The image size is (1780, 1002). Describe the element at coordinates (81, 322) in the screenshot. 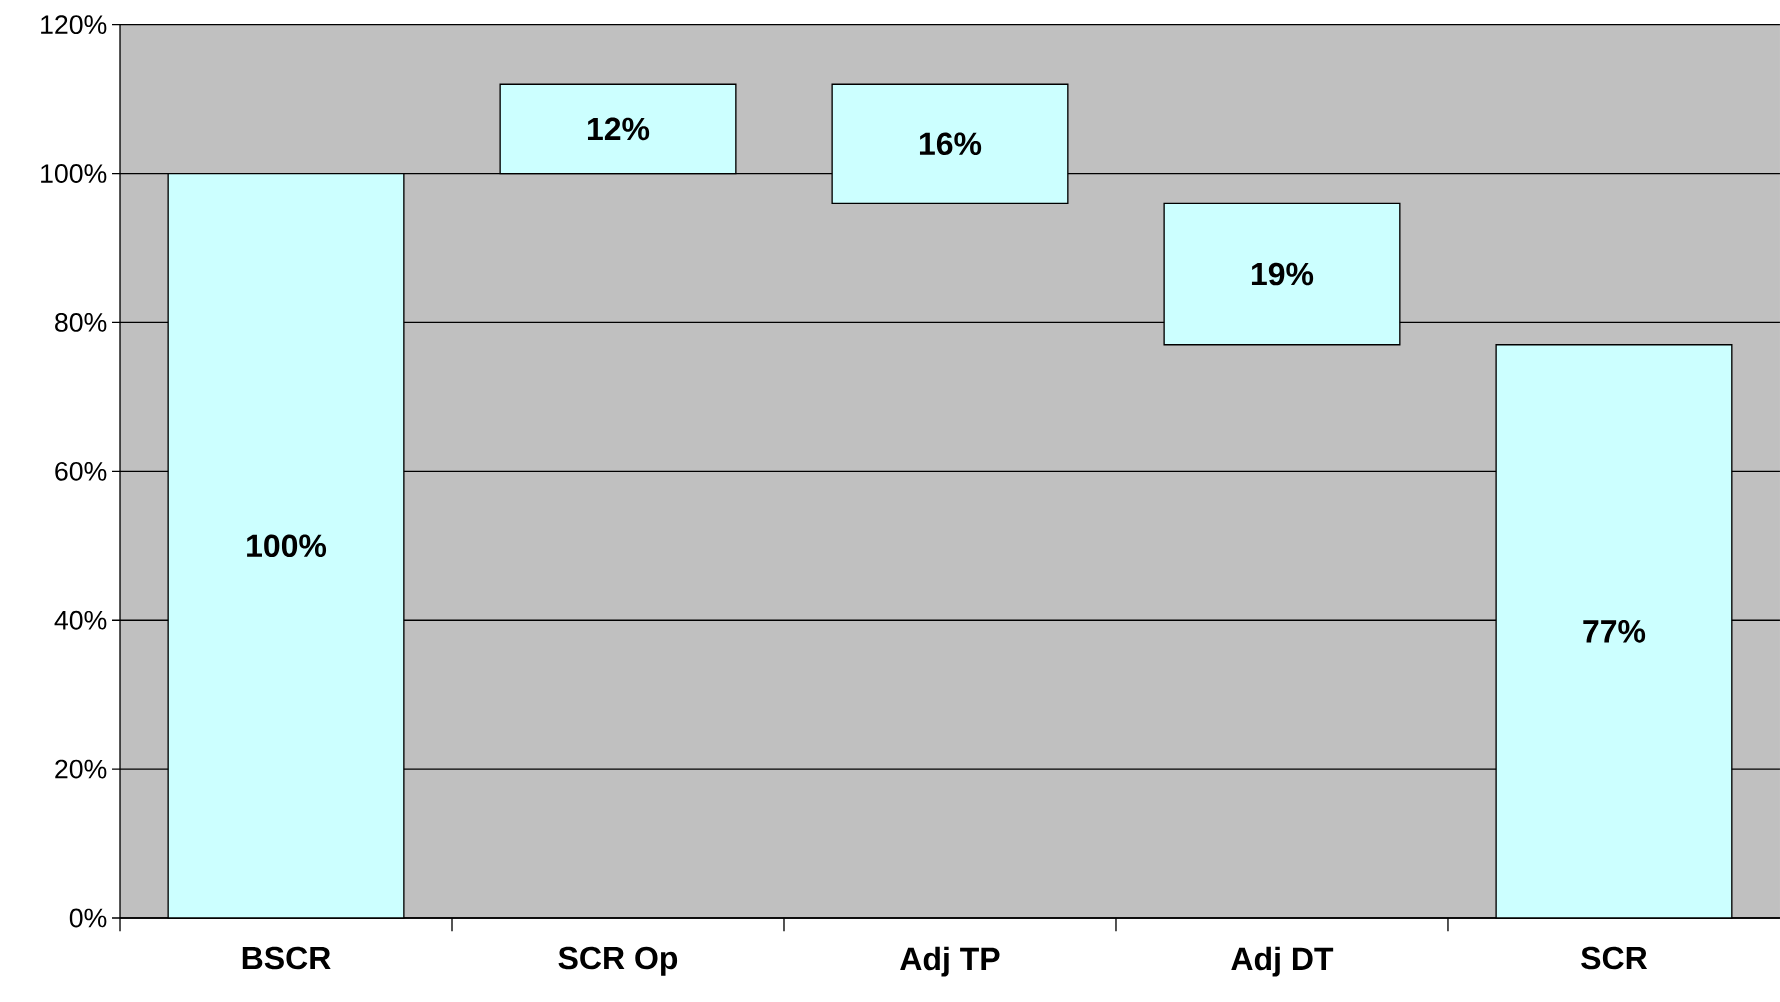

I see `y-tick-label: 80%` at that location.